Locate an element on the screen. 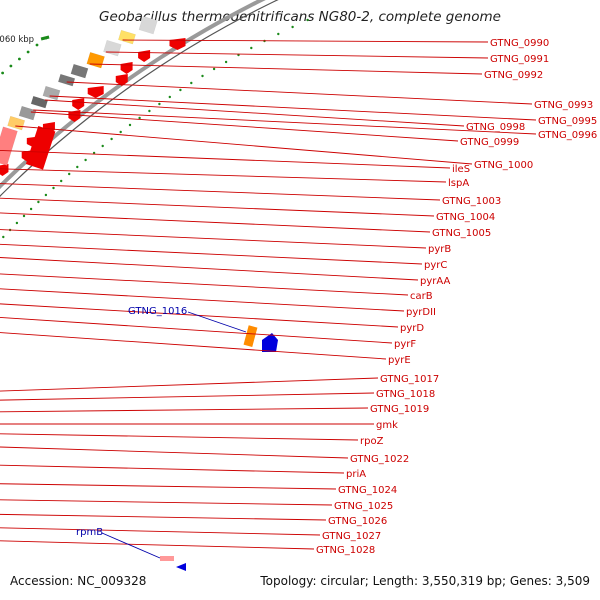 This screenshot has height=600, width=600. gene-label: rpmB is located at coordinates (89, 532).